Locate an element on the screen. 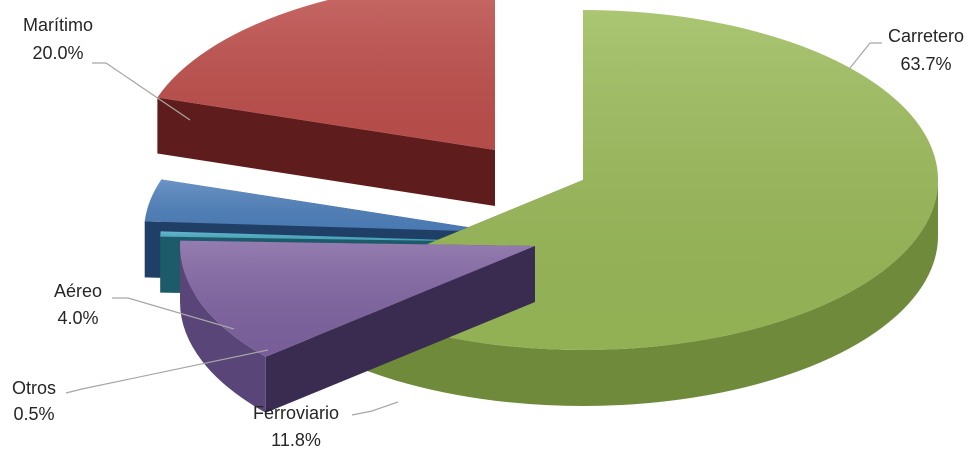 The height and width of the screenshot is (452, 976). slice-label-ferroviario: Ferroviario is located at coordinates (296, 413).